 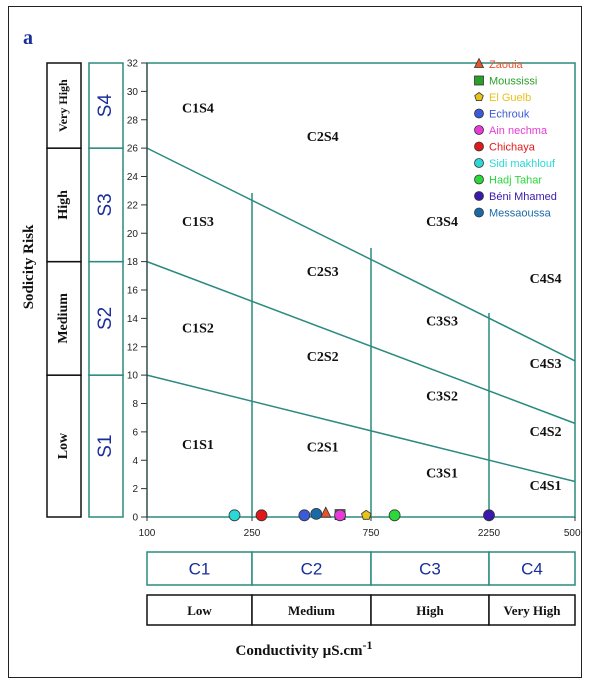 What do you see at coordinates (135, 518) in the screenshot?
I see `y-tick-label: 0` at bounding box center [135, 518].